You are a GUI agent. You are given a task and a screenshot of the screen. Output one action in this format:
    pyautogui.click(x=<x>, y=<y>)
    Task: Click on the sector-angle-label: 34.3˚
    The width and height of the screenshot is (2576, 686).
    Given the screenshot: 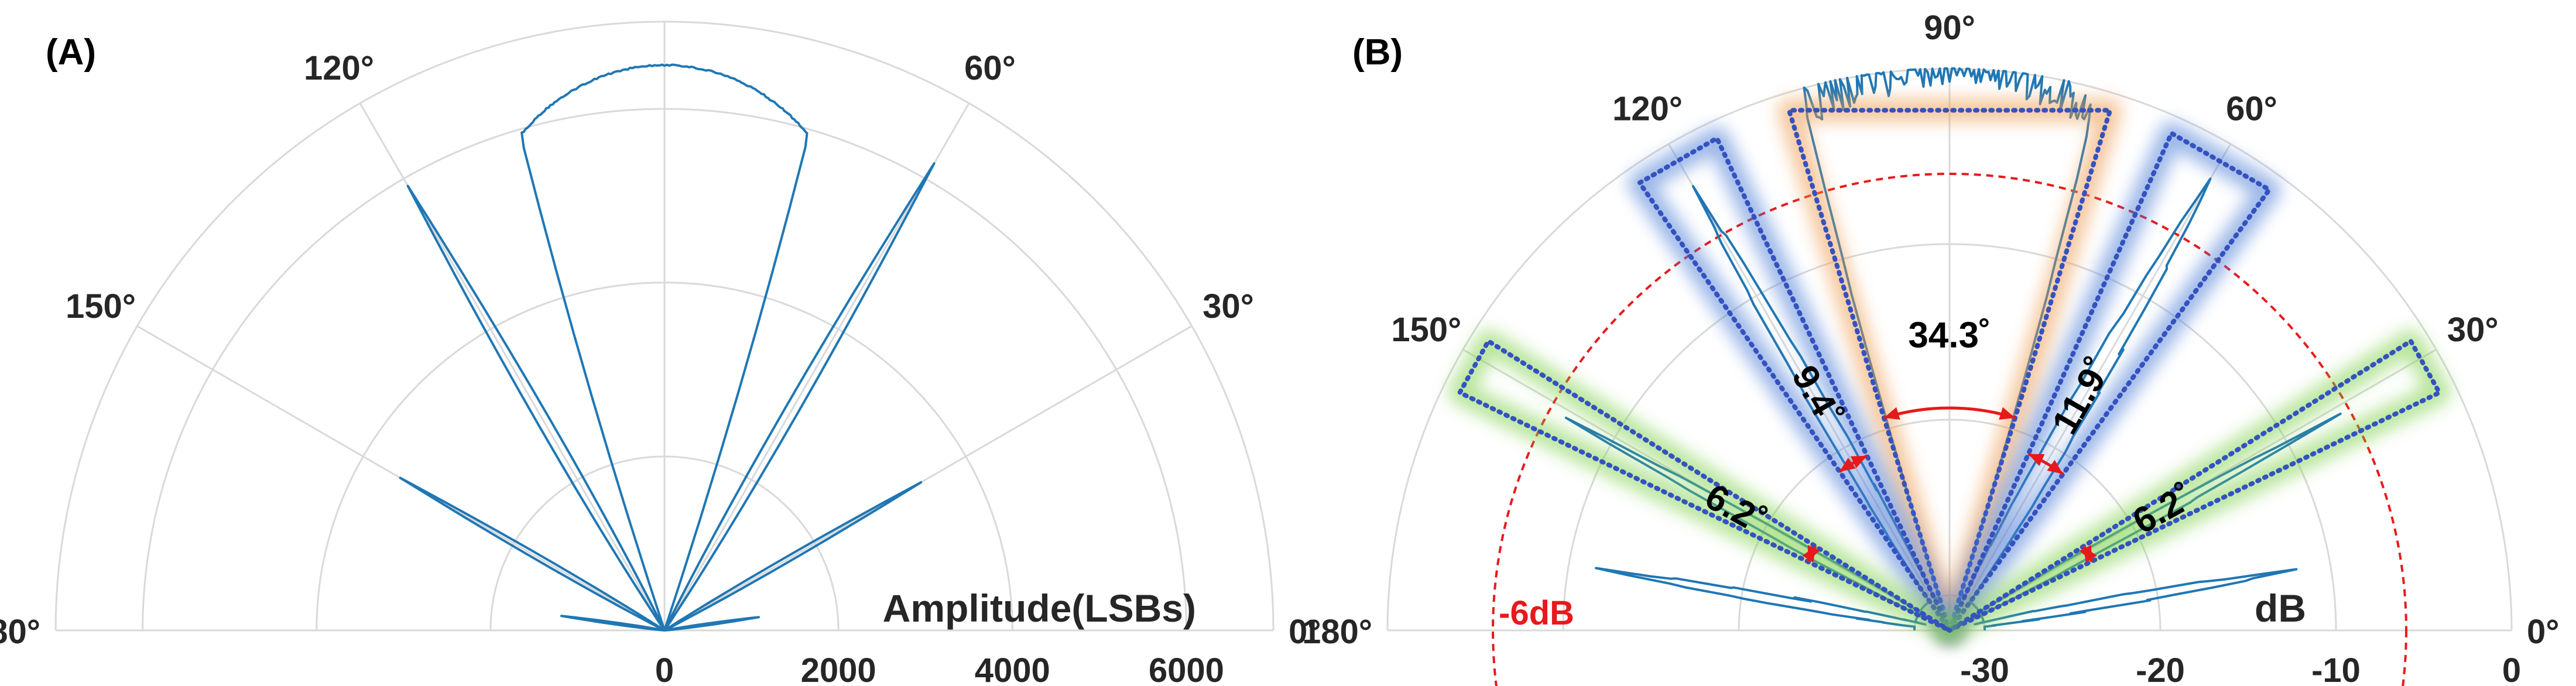 What is the action you would take?
    pyautogui.click(x=1949, y=335)
    